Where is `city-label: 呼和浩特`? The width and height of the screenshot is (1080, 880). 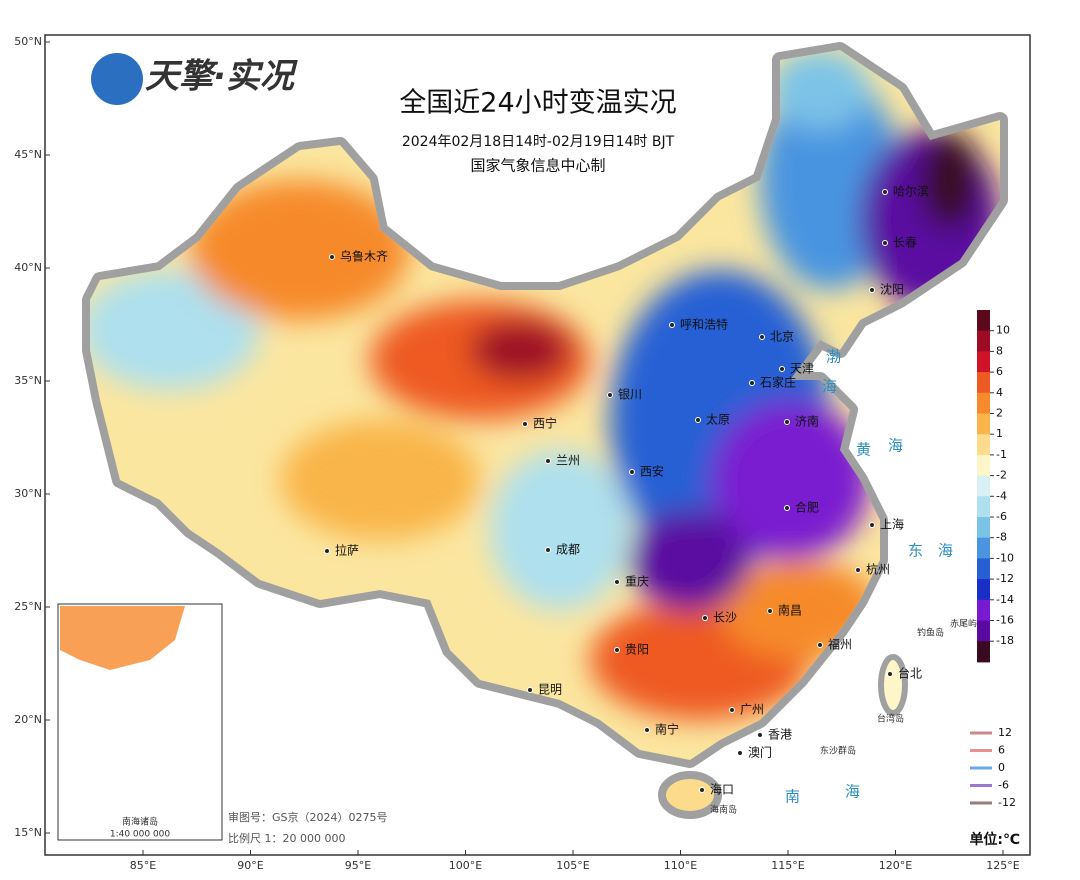 city-label: 呼和浩特 is located at coordinates (704, 324).